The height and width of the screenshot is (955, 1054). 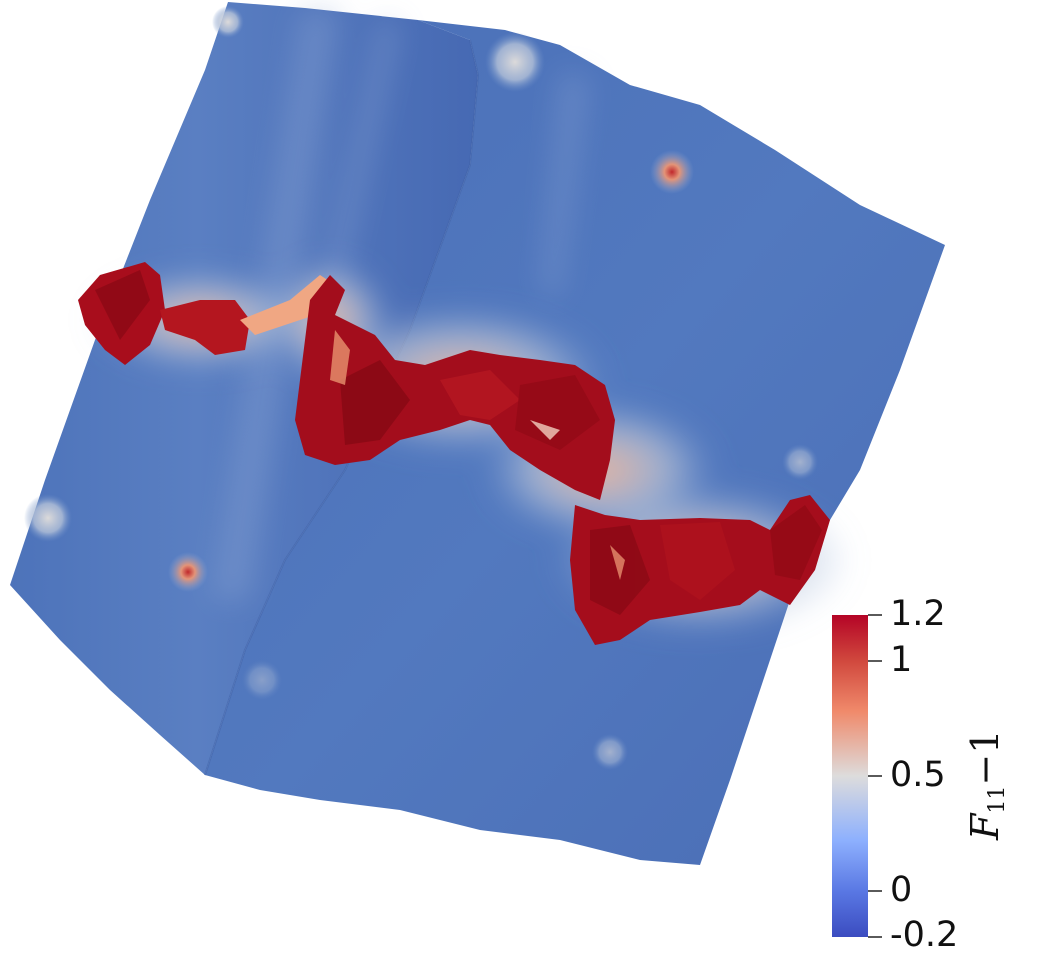 I want to click on spot-bottom, so click(x=610, y=752).